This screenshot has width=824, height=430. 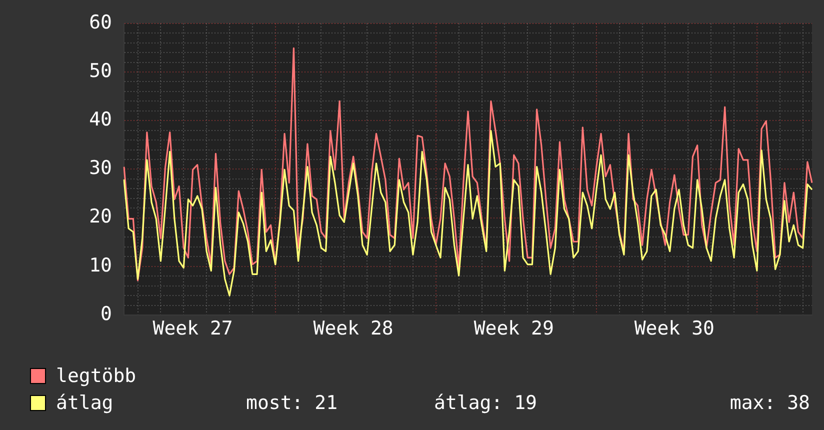 What do you see at coordinates (769, 403) in the screenshot?
I see `text: max: 38` at bounding box center [769, 403].